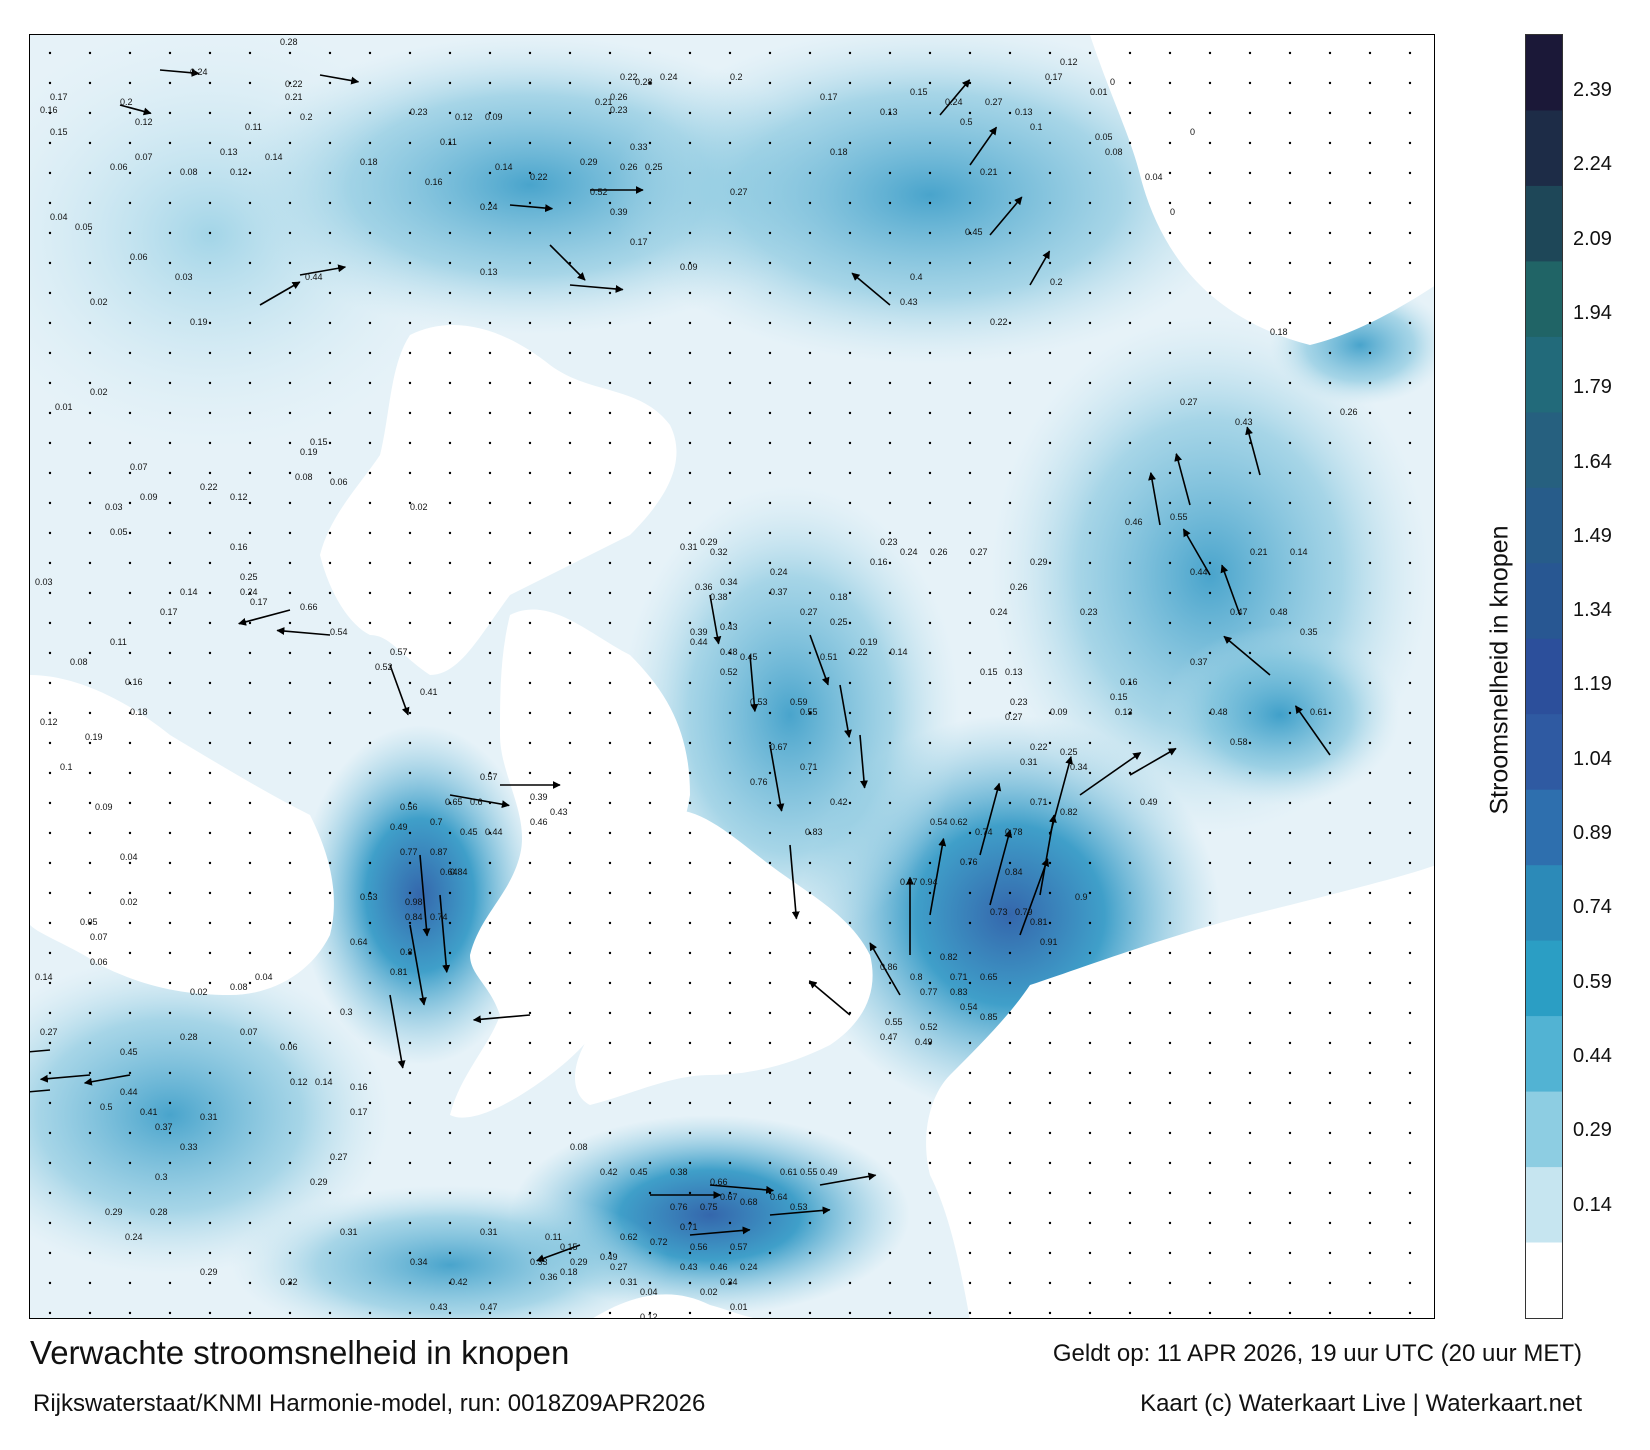  Describe the element at coordinates (809, 612) in the screenshot. I see `speed-label: 0.27` at that location.